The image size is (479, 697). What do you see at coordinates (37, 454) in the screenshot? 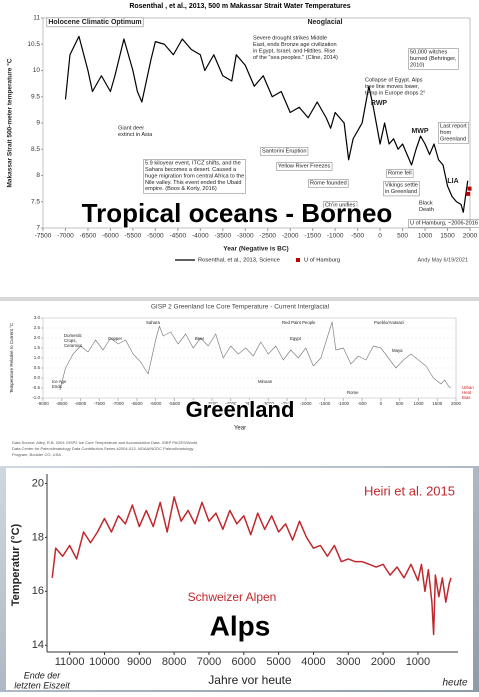
I see `source-note: Program, Boulder CO, USA.` at bounding box center [37, 454].